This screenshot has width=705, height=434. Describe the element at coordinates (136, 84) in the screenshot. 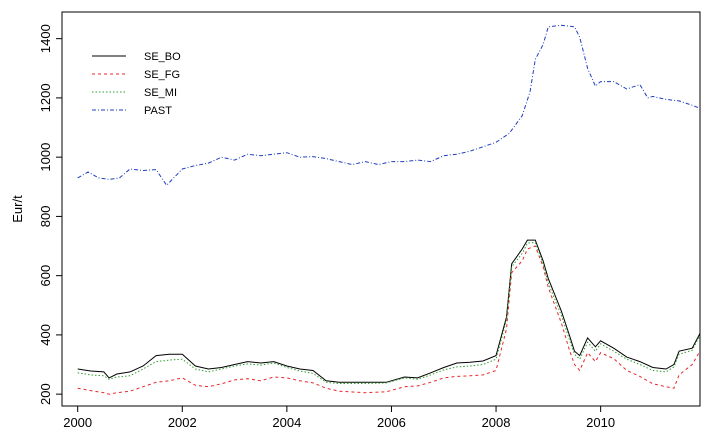

I see `legend: SE_BO SE_FG SE_MI PAST` at that location.